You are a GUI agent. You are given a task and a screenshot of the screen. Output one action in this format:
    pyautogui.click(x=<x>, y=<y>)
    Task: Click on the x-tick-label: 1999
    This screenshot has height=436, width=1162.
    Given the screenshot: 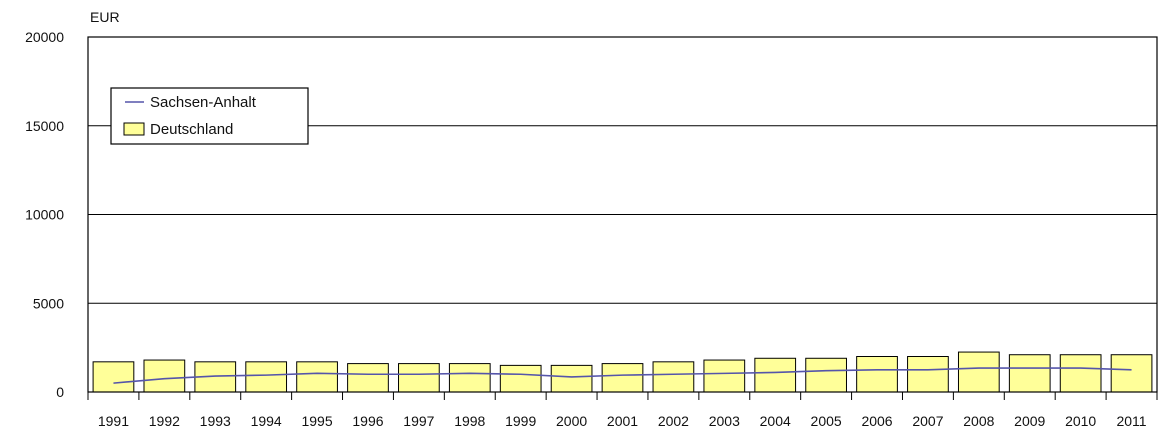 What is the action you would take?
    pyautogui.click(x=520, y=421)
    